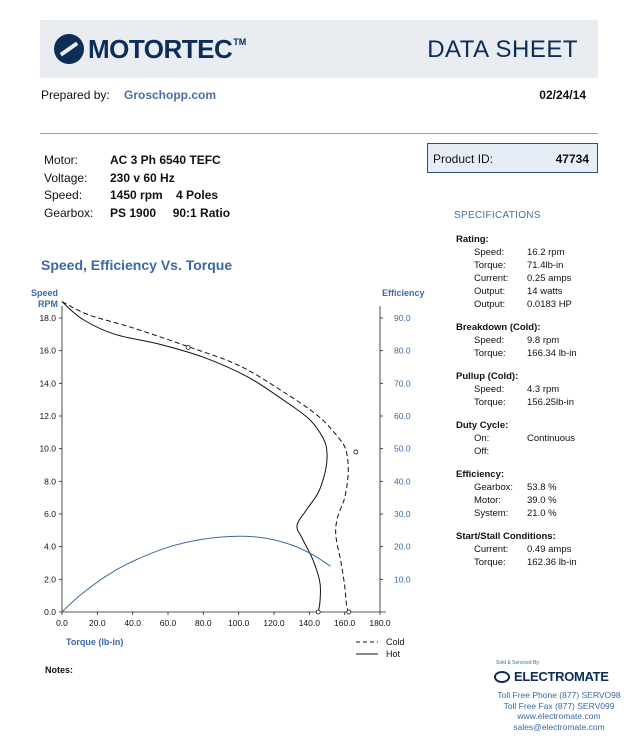 The height and width of the screenshot is (742, 638). What do you see at coordinates (402, 351) in the screenshot?
I see `right-tick-label: 80.0` at bounding box center [402, 351].